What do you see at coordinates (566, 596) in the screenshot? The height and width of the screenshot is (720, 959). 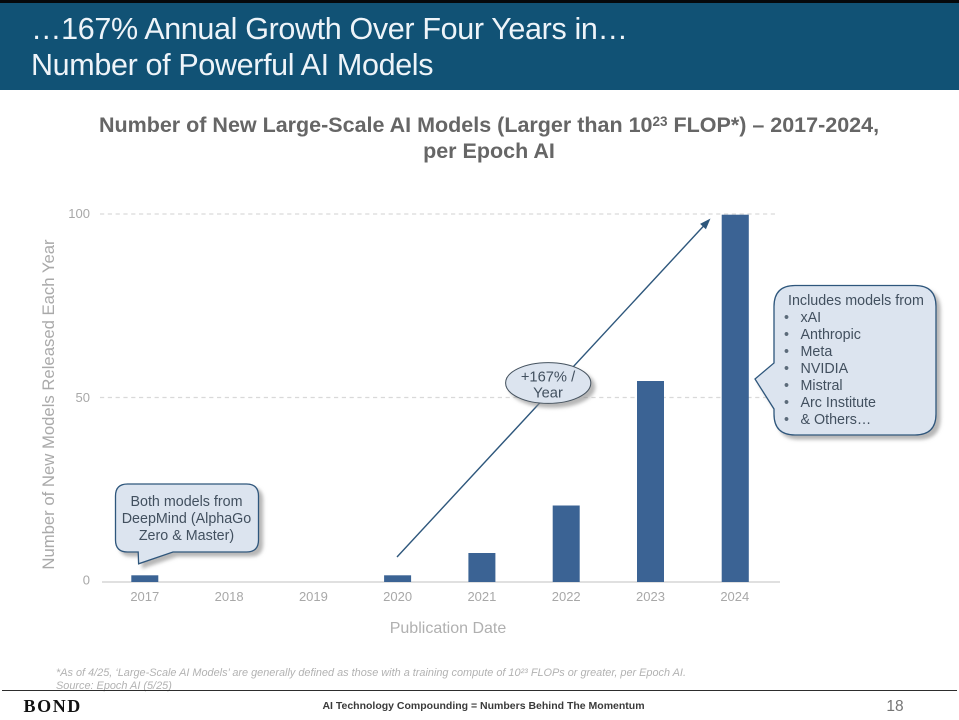 I see `svg-text: 2022` at bounding box center [566, 596].